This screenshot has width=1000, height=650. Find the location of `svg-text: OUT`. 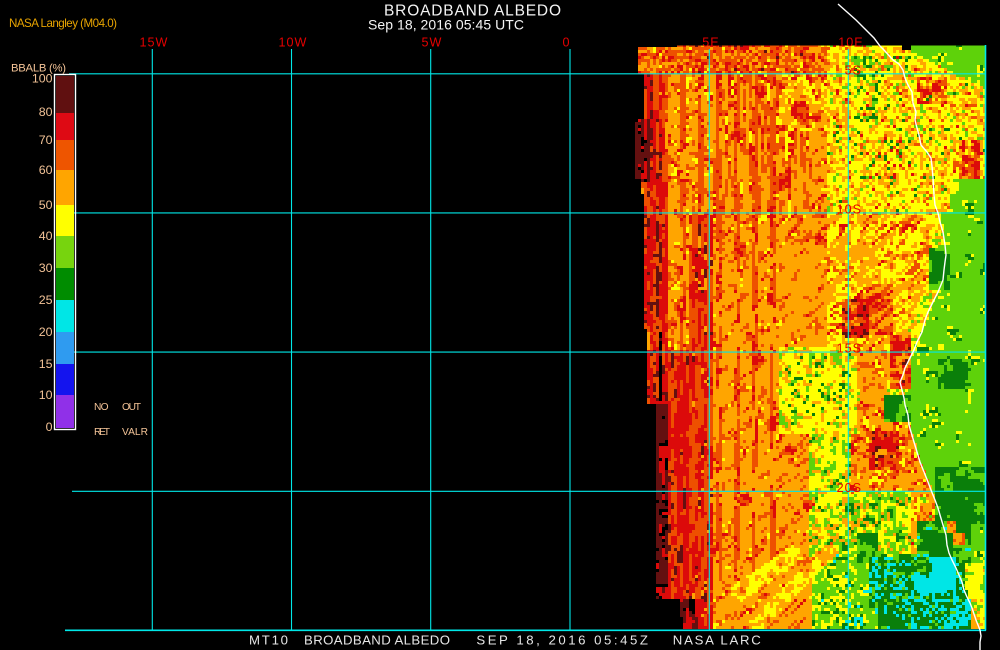

svg-text: OUT is located at coordinates (131, 407).